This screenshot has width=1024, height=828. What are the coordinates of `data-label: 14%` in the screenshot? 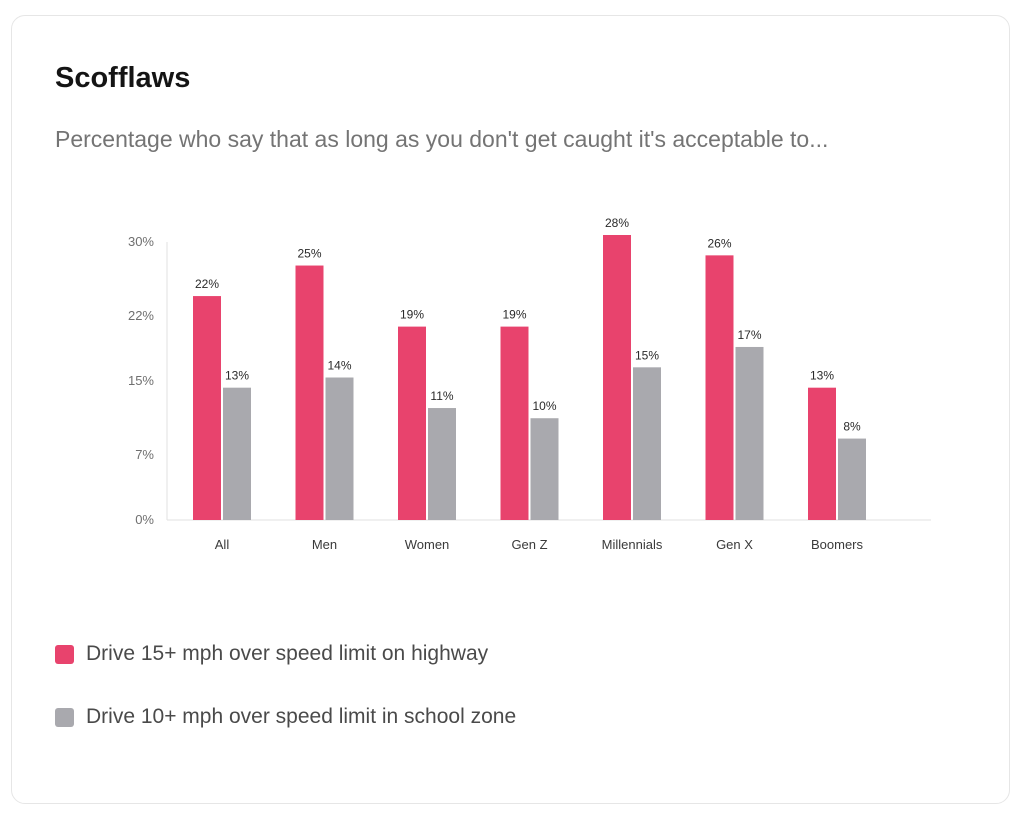 It's located at (339, 366).